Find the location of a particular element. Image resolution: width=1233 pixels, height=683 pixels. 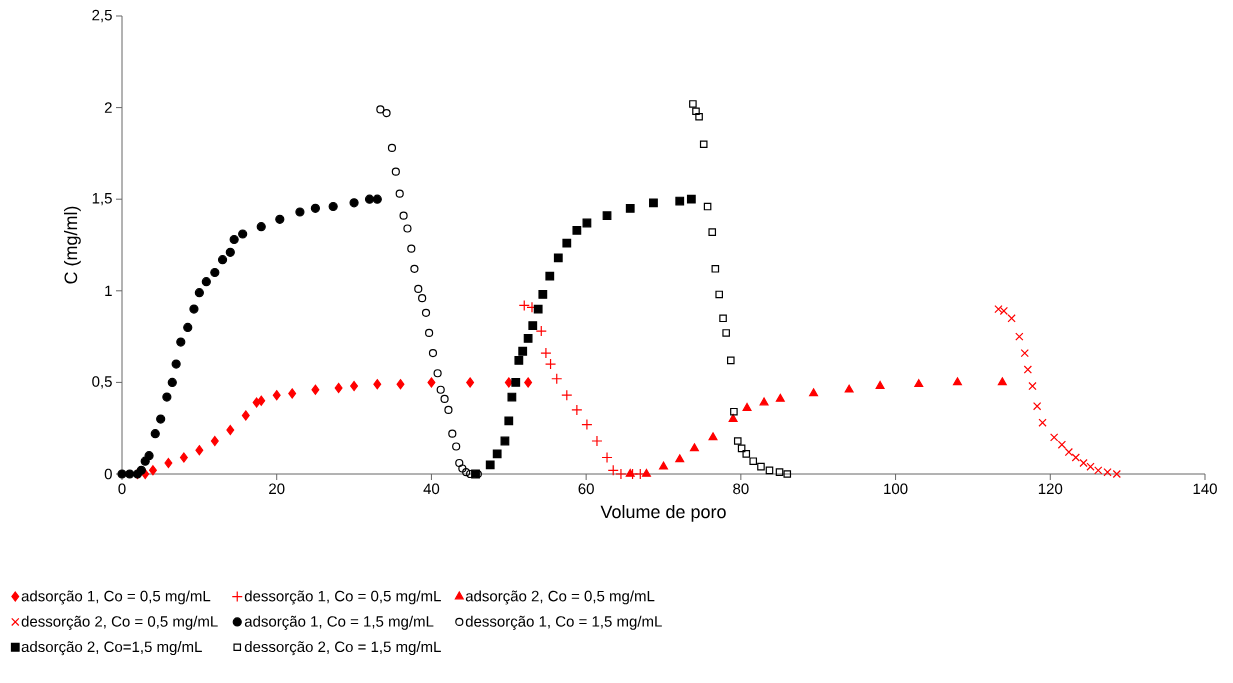

y-tick-label: 2 is located at coordinates (108, 107).